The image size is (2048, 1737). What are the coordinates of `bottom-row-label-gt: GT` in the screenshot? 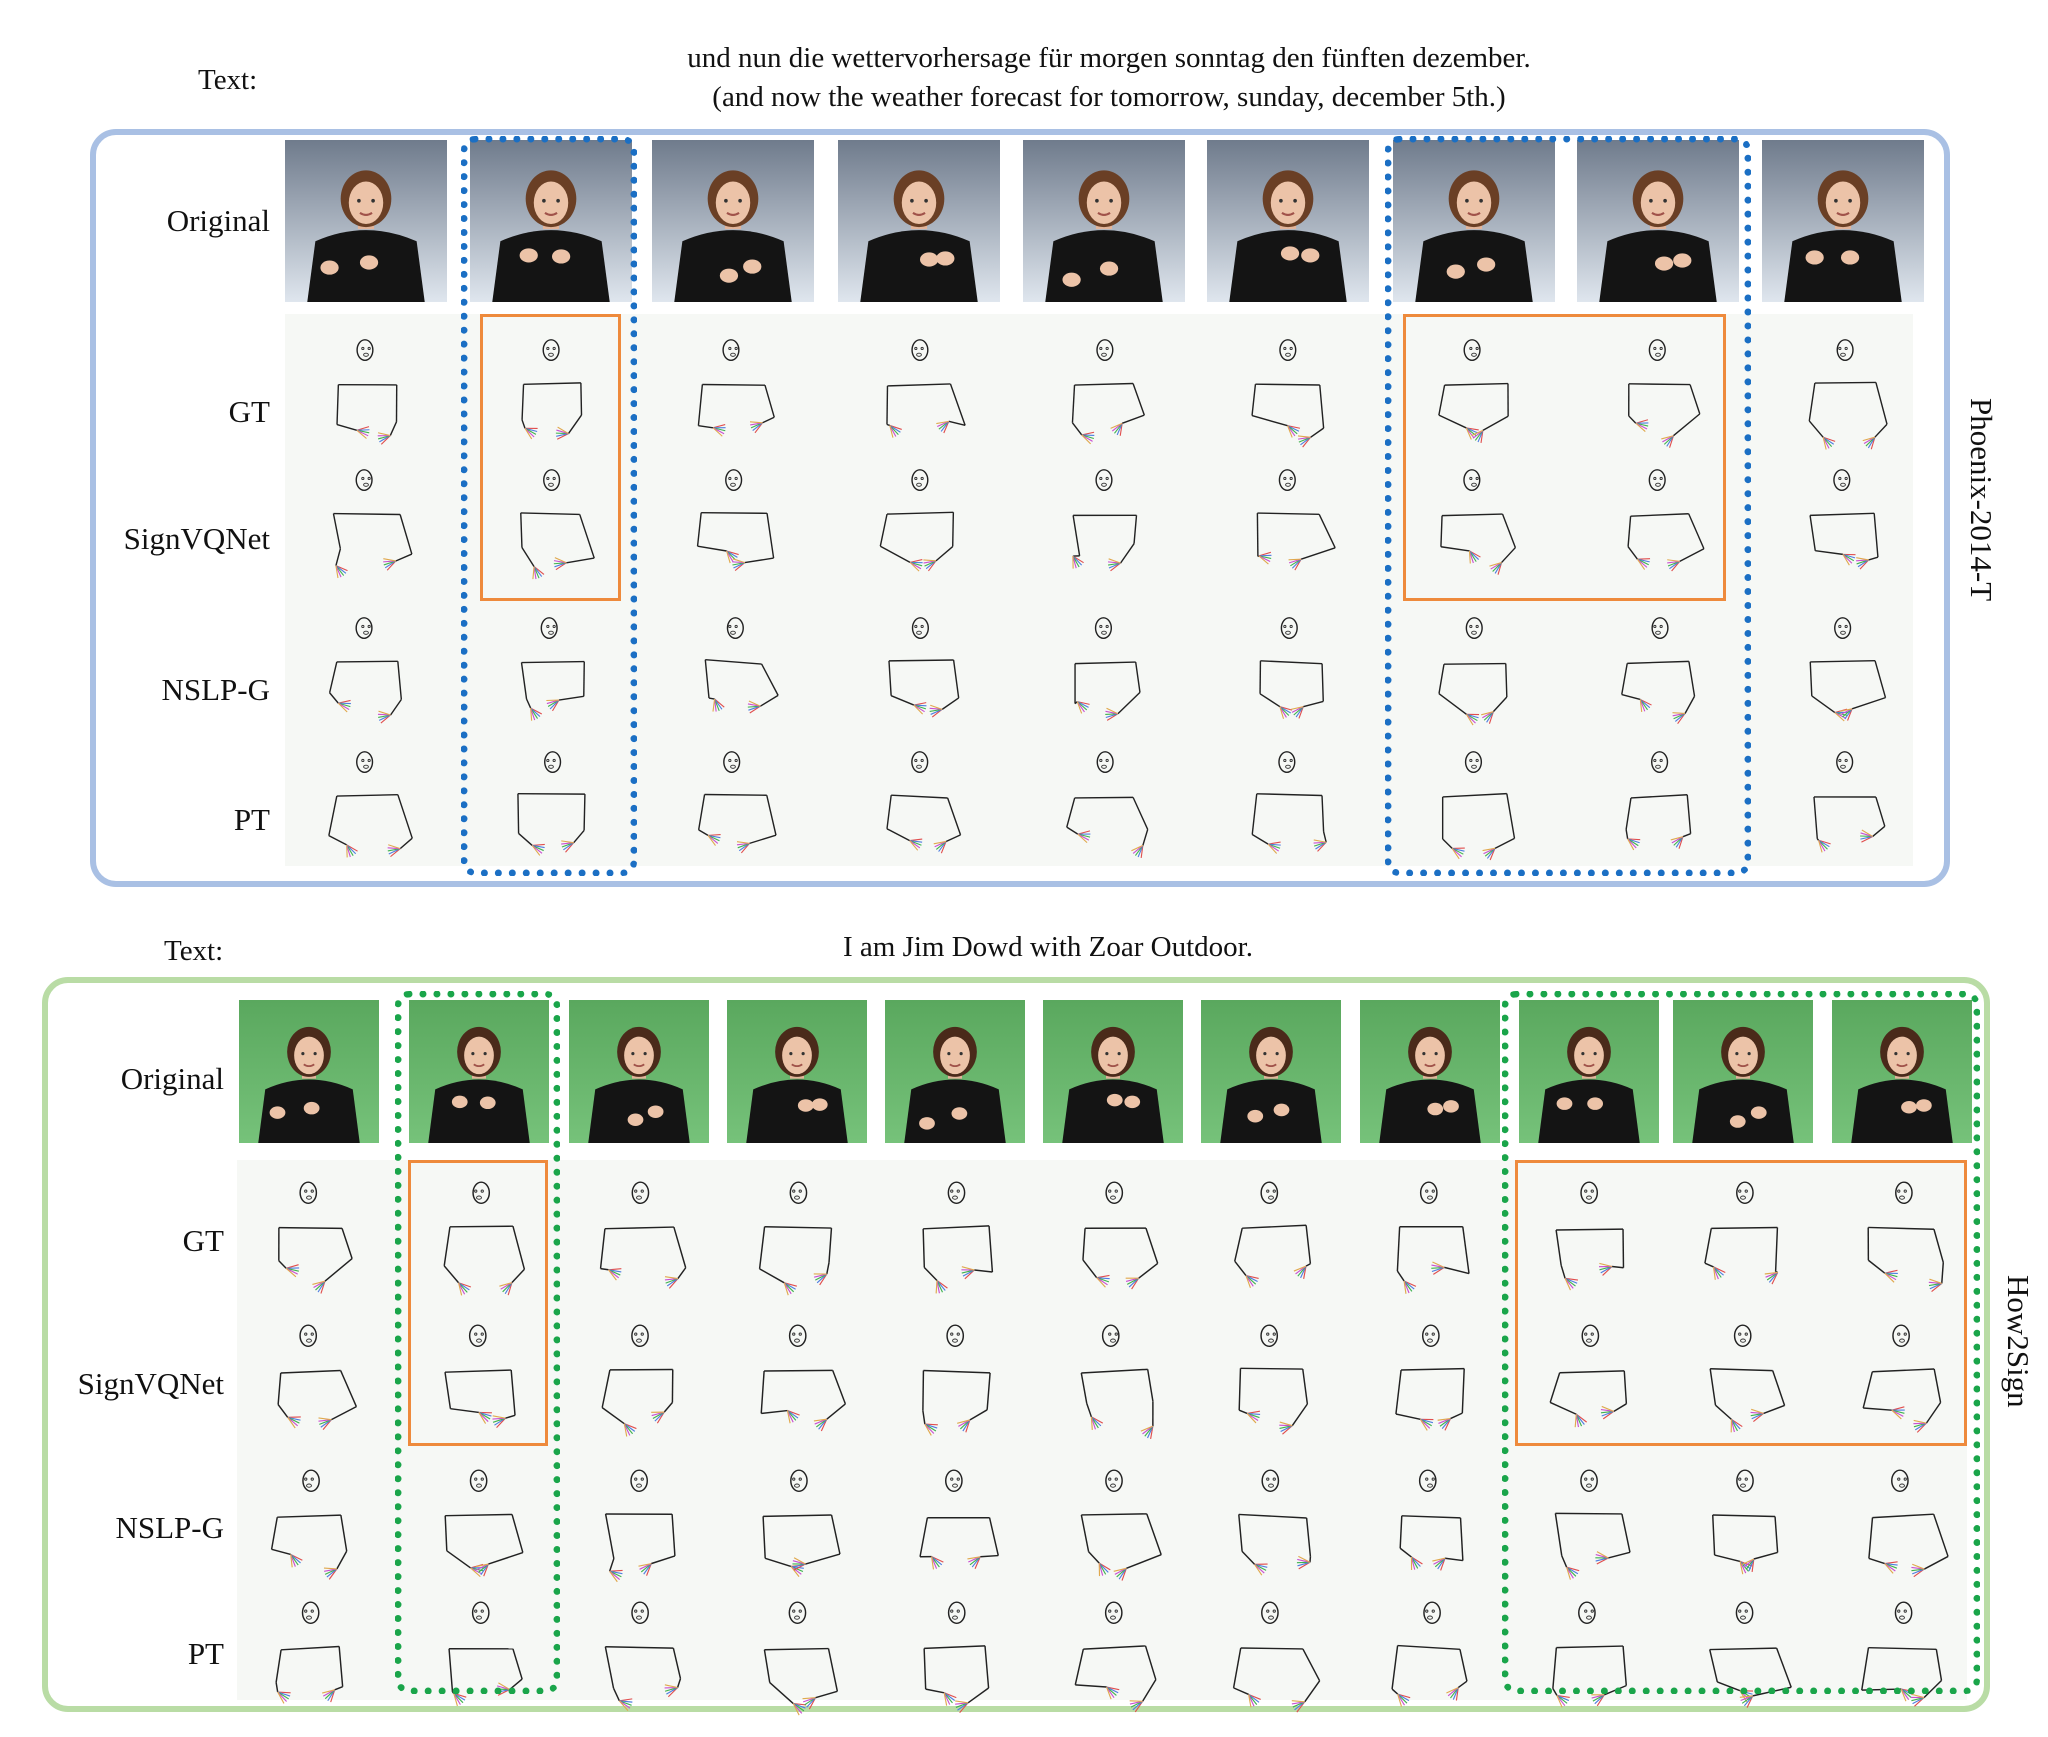 It's located at (203, 1240).